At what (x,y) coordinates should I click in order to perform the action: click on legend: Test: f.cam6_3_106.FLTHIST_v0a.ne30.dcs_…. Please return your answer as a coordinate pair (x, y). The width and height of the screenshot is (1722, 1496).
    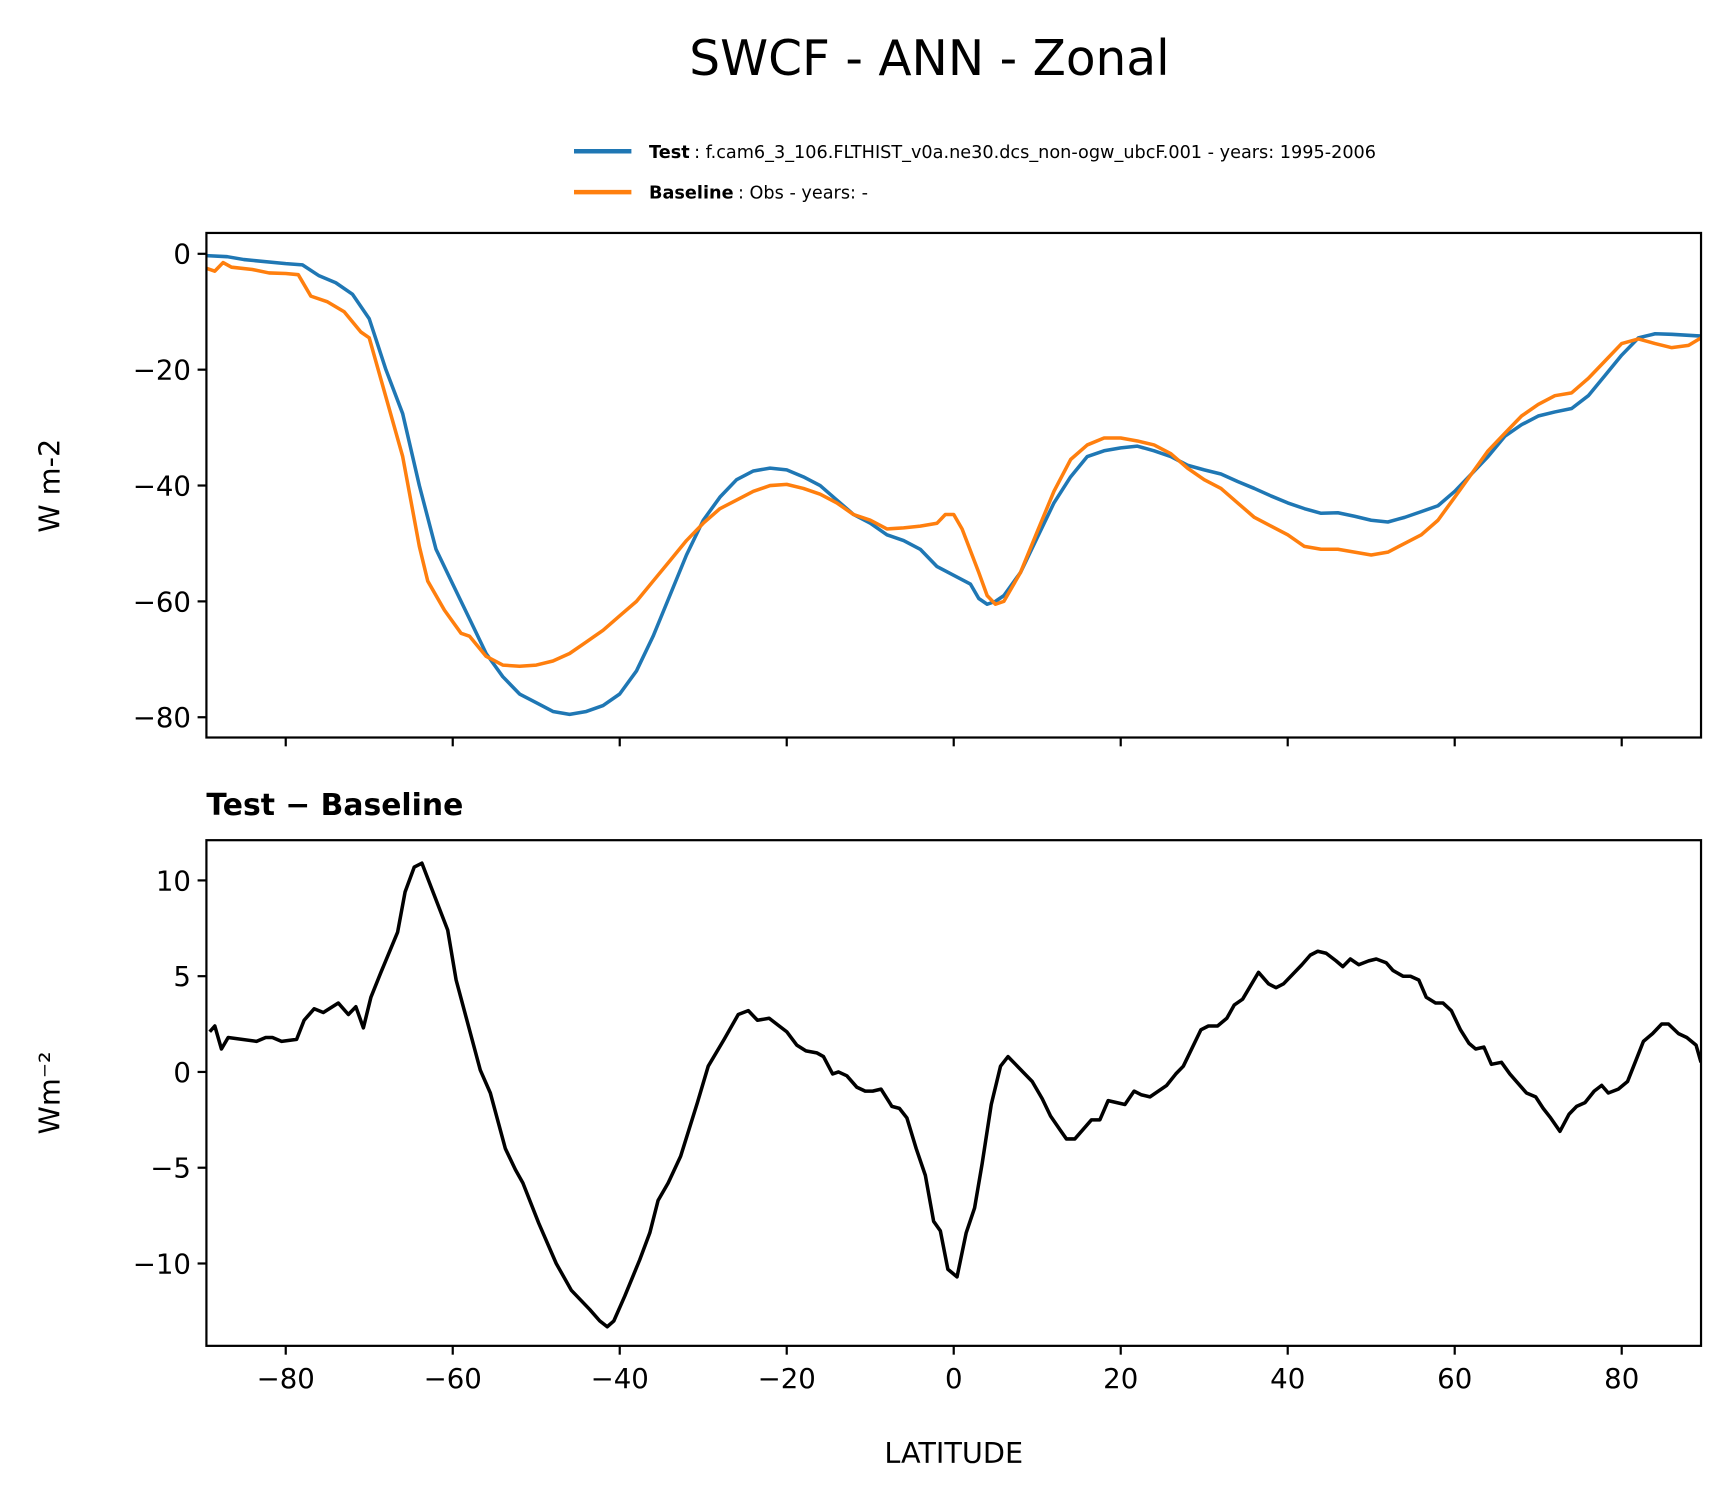
    Looking at the image, I should click on (975, 173).